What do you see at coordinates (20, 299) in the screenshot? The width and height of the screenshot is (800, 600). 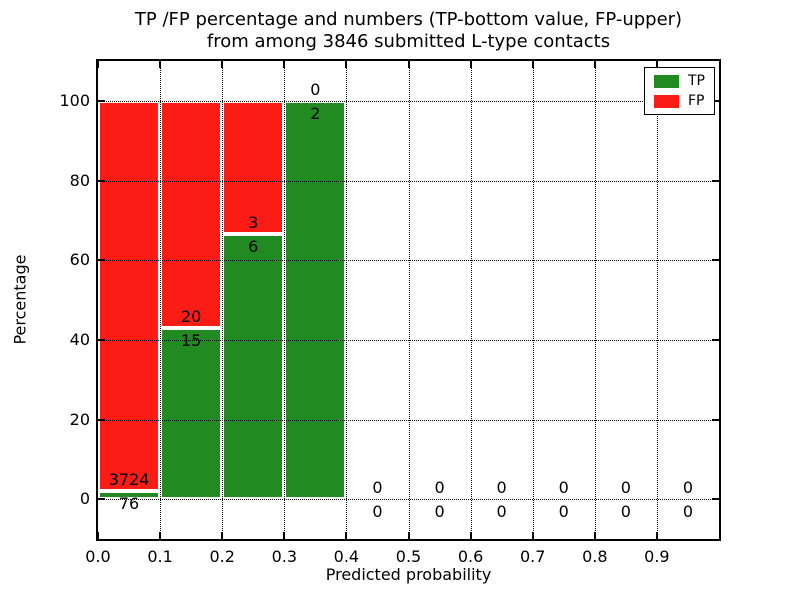 I see `y-axis-label: Percentage` at bounding box center [20, 299].